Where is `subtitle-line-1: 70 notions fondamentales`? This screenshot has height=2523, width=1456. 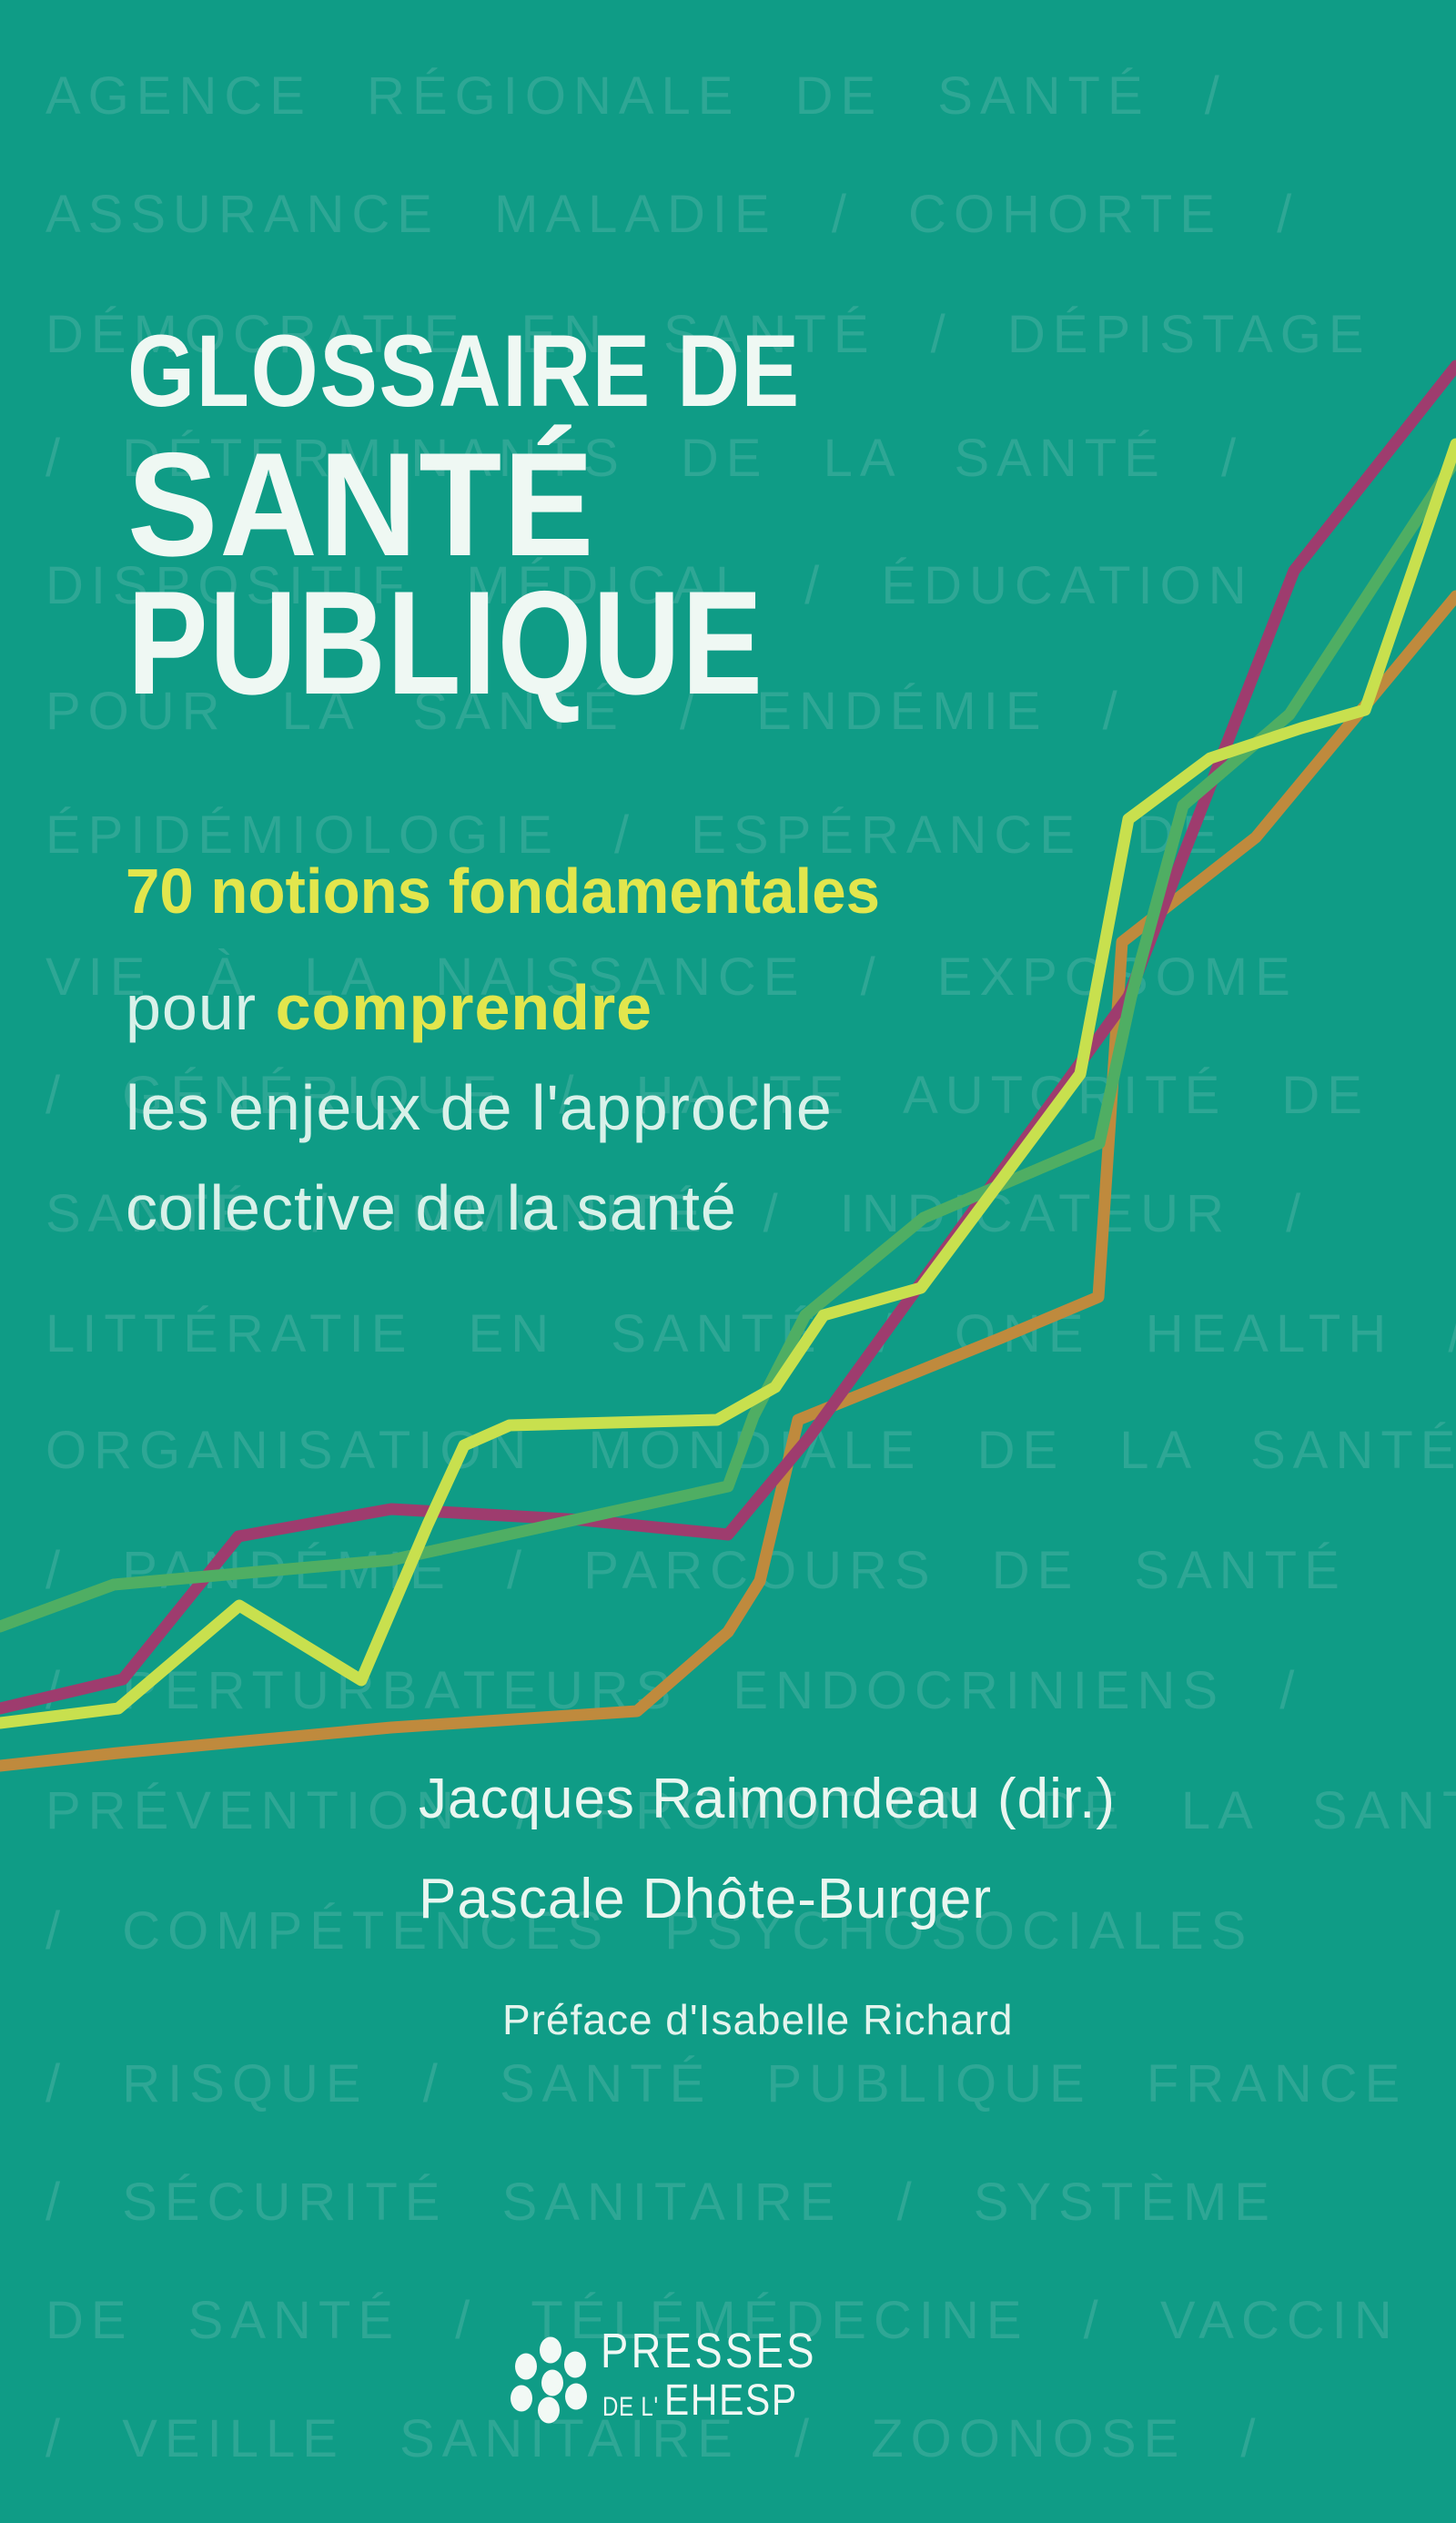
subtitle-line-1: 70 notions fondamentales is located at coordinates (503, 891).